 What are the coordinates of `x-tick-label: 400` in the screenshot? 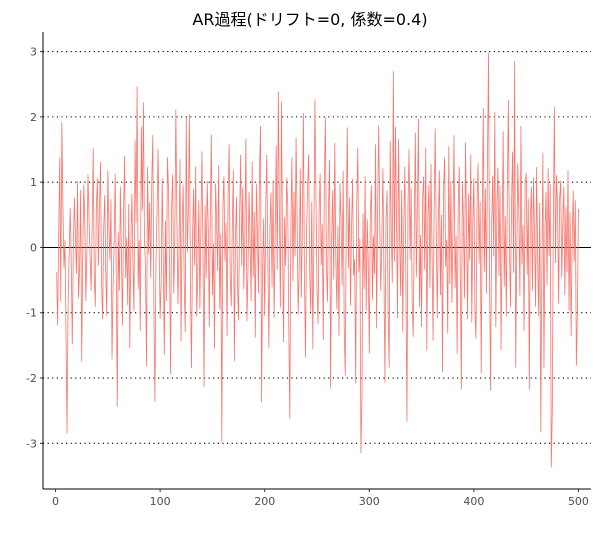 It's located at (473, 501).